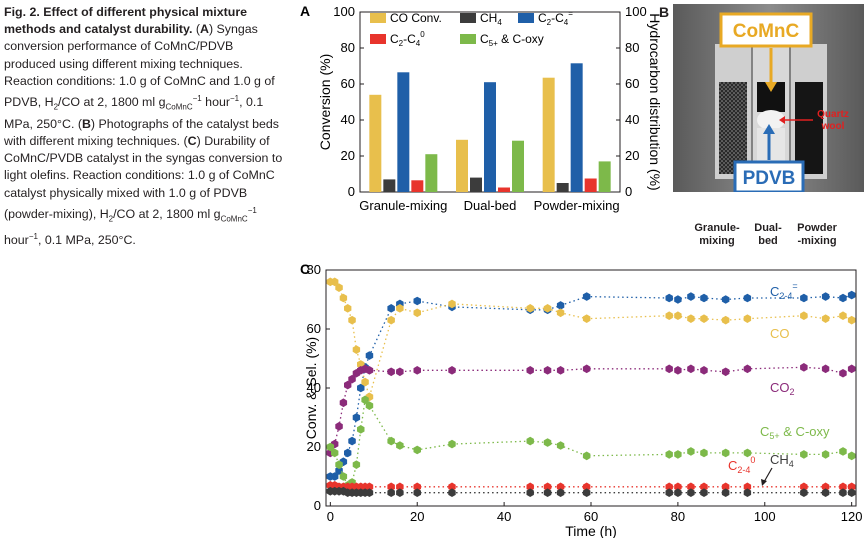  What do you see at coordinates (56, 107) in the screenshot?
I see `caption-sub: 2` at bounding box center [56, 107].